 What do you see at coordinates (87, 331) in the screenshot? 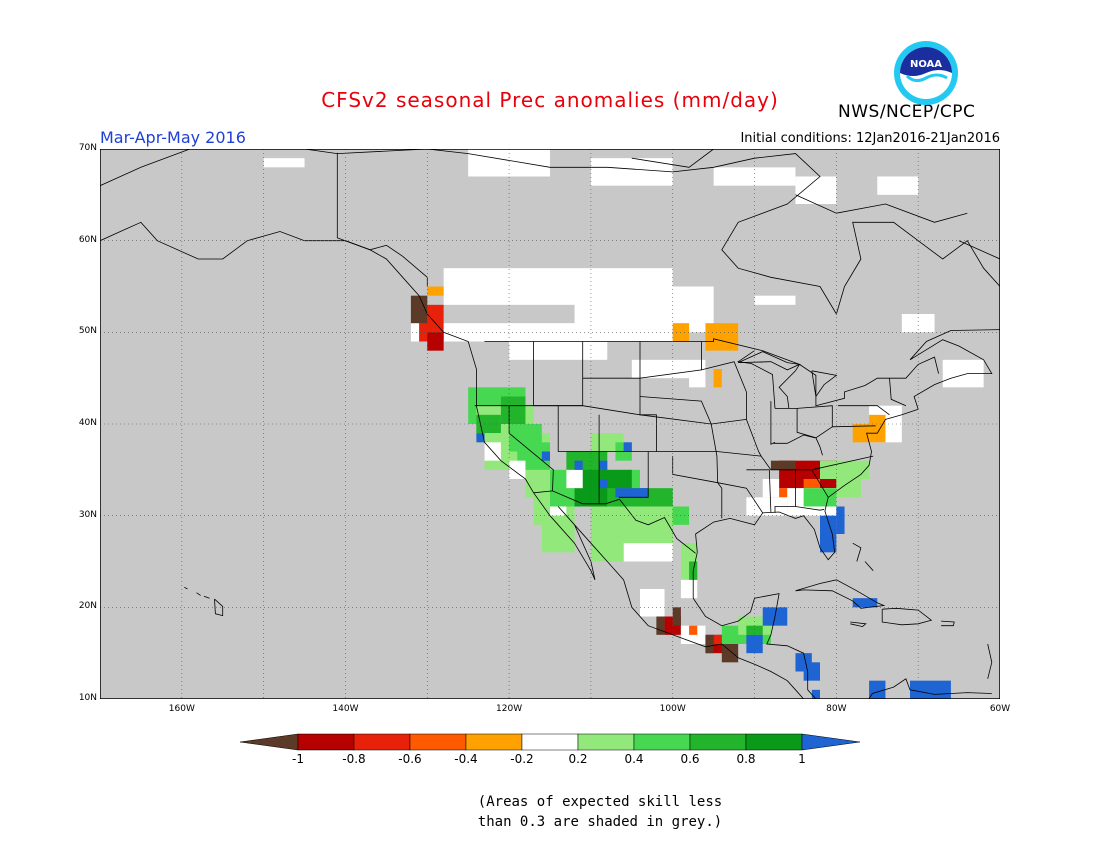
I see `lat-label: 50N` at bounding box center [87, 331].